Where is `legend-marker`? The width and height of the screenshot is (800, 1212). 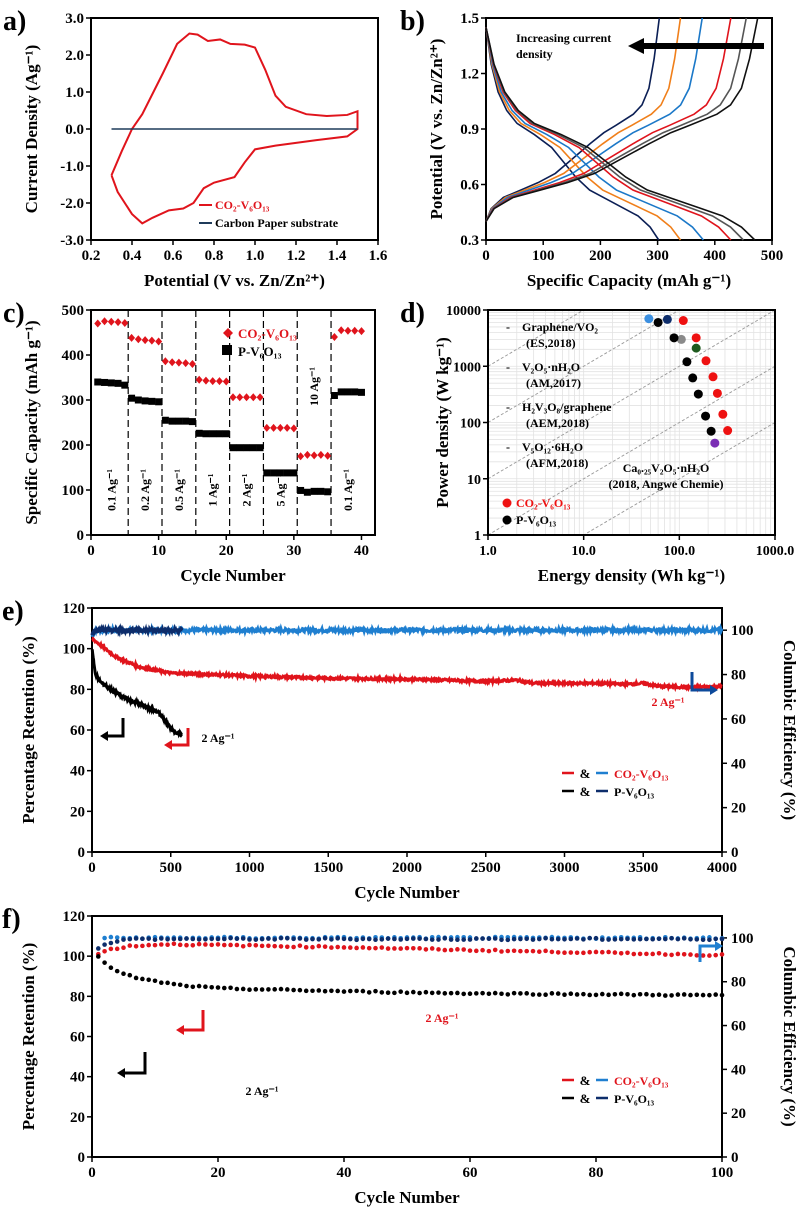
legend-marker is located at coordinates (507, 503).